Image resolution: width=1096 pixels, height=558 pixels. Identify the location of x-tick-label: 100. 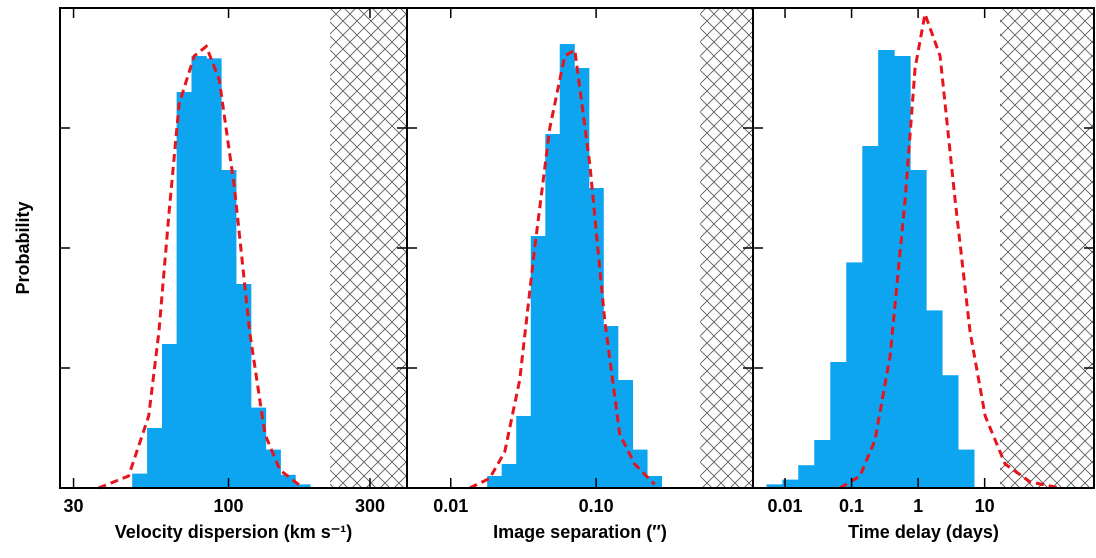
(229, 506).